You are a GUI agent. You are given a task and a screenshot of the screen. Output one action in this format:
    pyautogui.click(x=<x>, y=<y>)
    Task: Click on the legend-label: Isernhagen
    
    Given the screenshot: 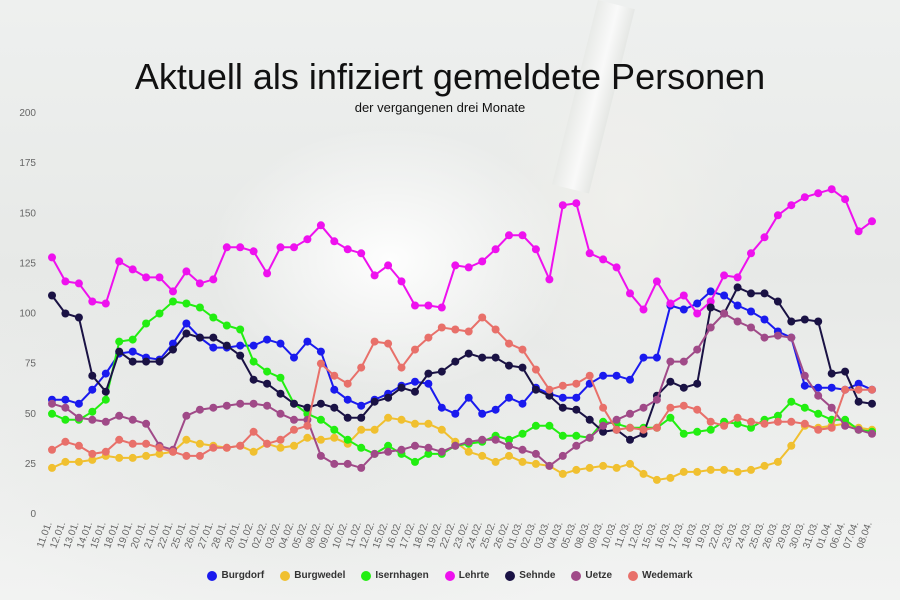 What is the action you would take?
    pyautogui.click(x=402, y=575)
    